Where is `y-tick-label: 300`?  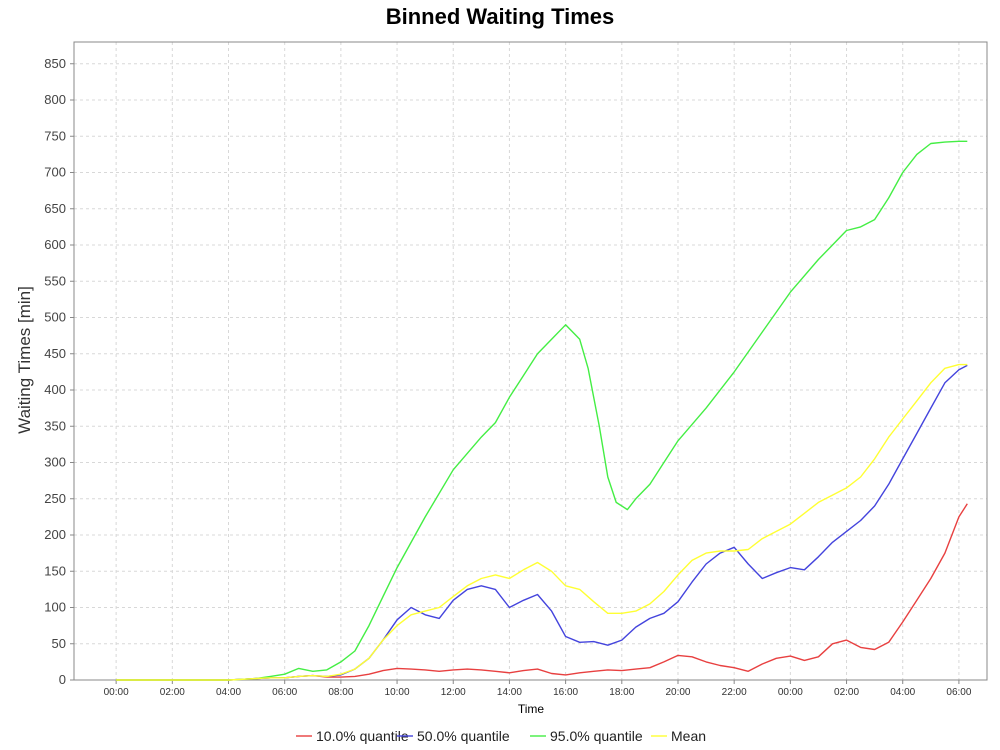
y-tick-label: 300 is located at coordinates (55, 462).